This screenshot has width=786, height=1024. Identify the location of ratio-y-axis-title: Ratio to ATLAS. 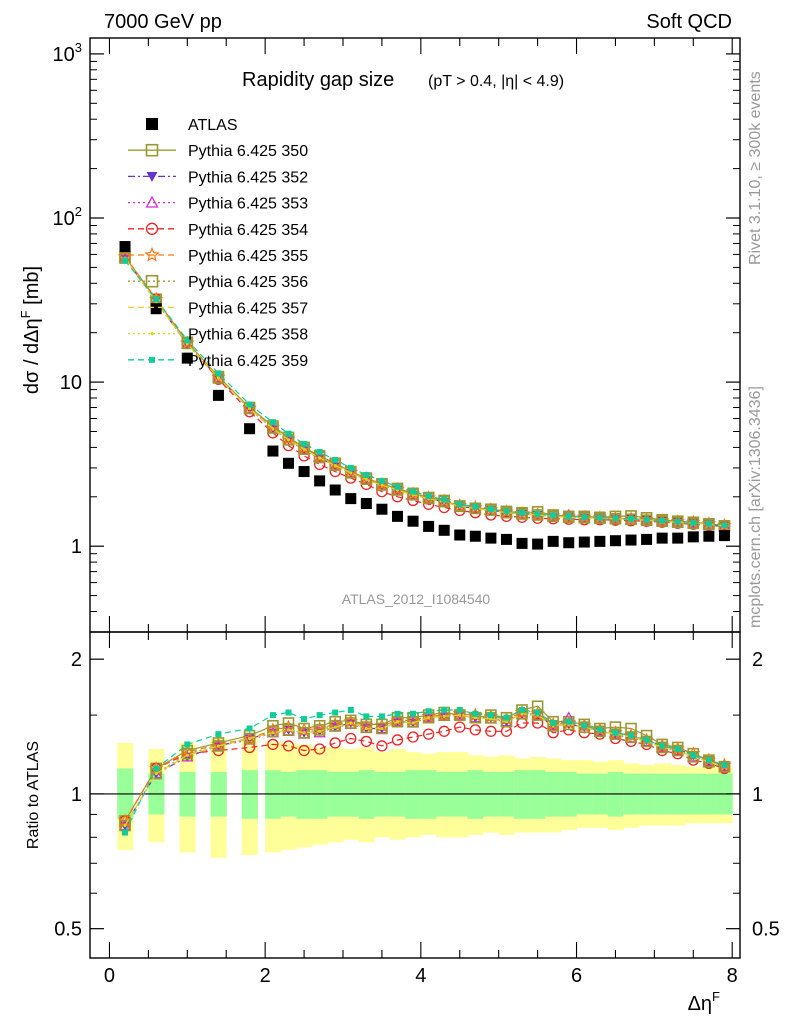
(33, 795).